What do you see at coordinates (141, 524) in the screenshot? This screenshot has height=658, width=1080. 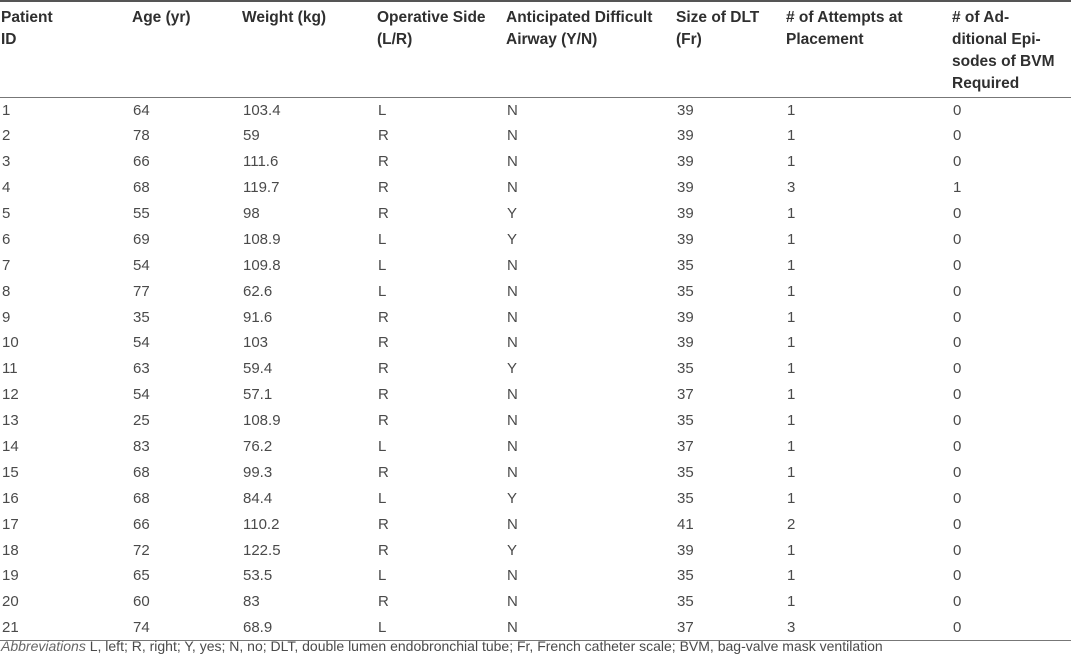 I see `table-cell: 66` at bounding box center [141, 524].